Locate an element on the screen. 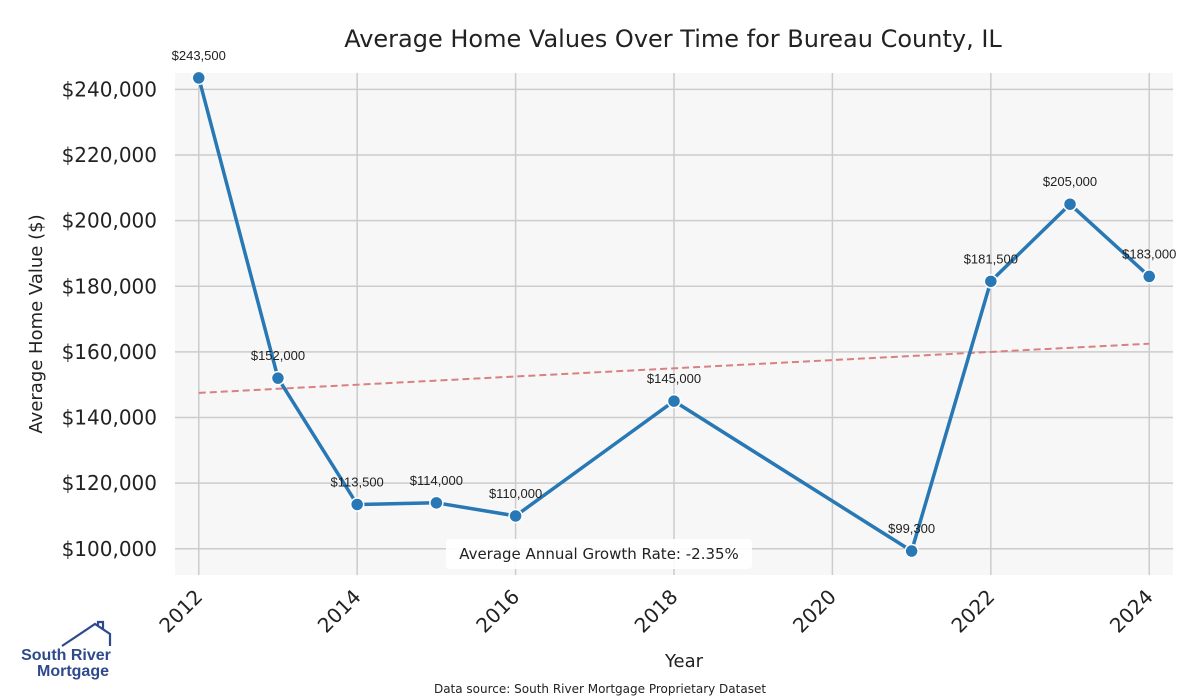 This screenshot has height=700, width=1200. x-axis-ticks: 2012 2014 2016 2018 2020 2022 2024 is located at coordinates (655, 611).